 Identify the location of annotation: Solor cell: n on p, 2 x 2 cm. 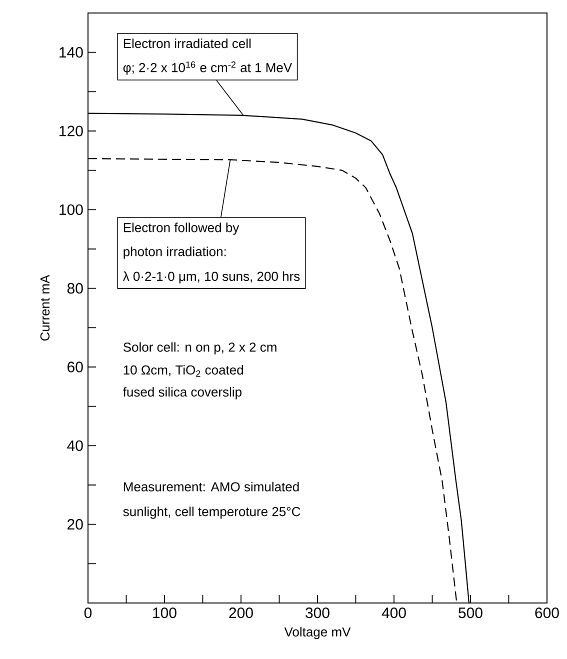
(199, 348).